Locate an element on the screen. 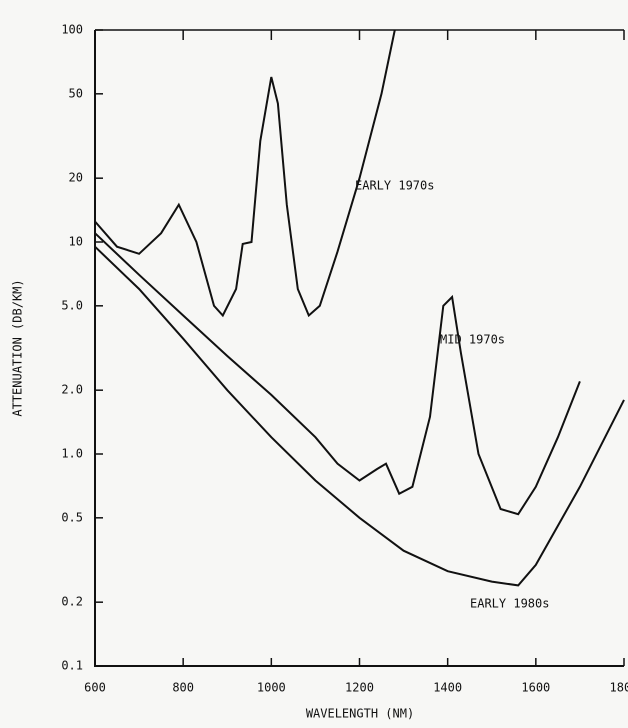 The width and height of the screenshot is (628, 728). y-axis-label: ATTENUATION (DB/KM) is located at coordinates (18, 347).